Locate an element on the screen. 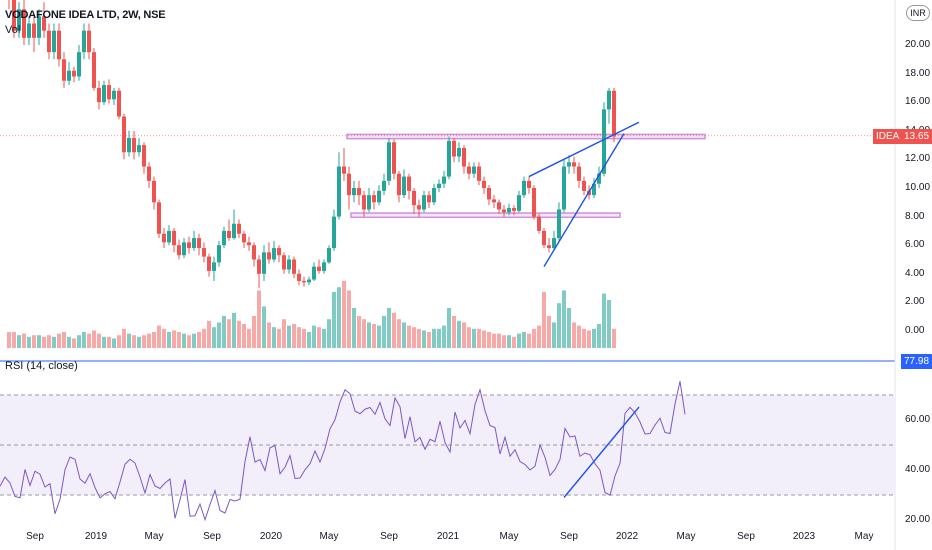  currency-badge: INR is located at coordinates (918, 13).